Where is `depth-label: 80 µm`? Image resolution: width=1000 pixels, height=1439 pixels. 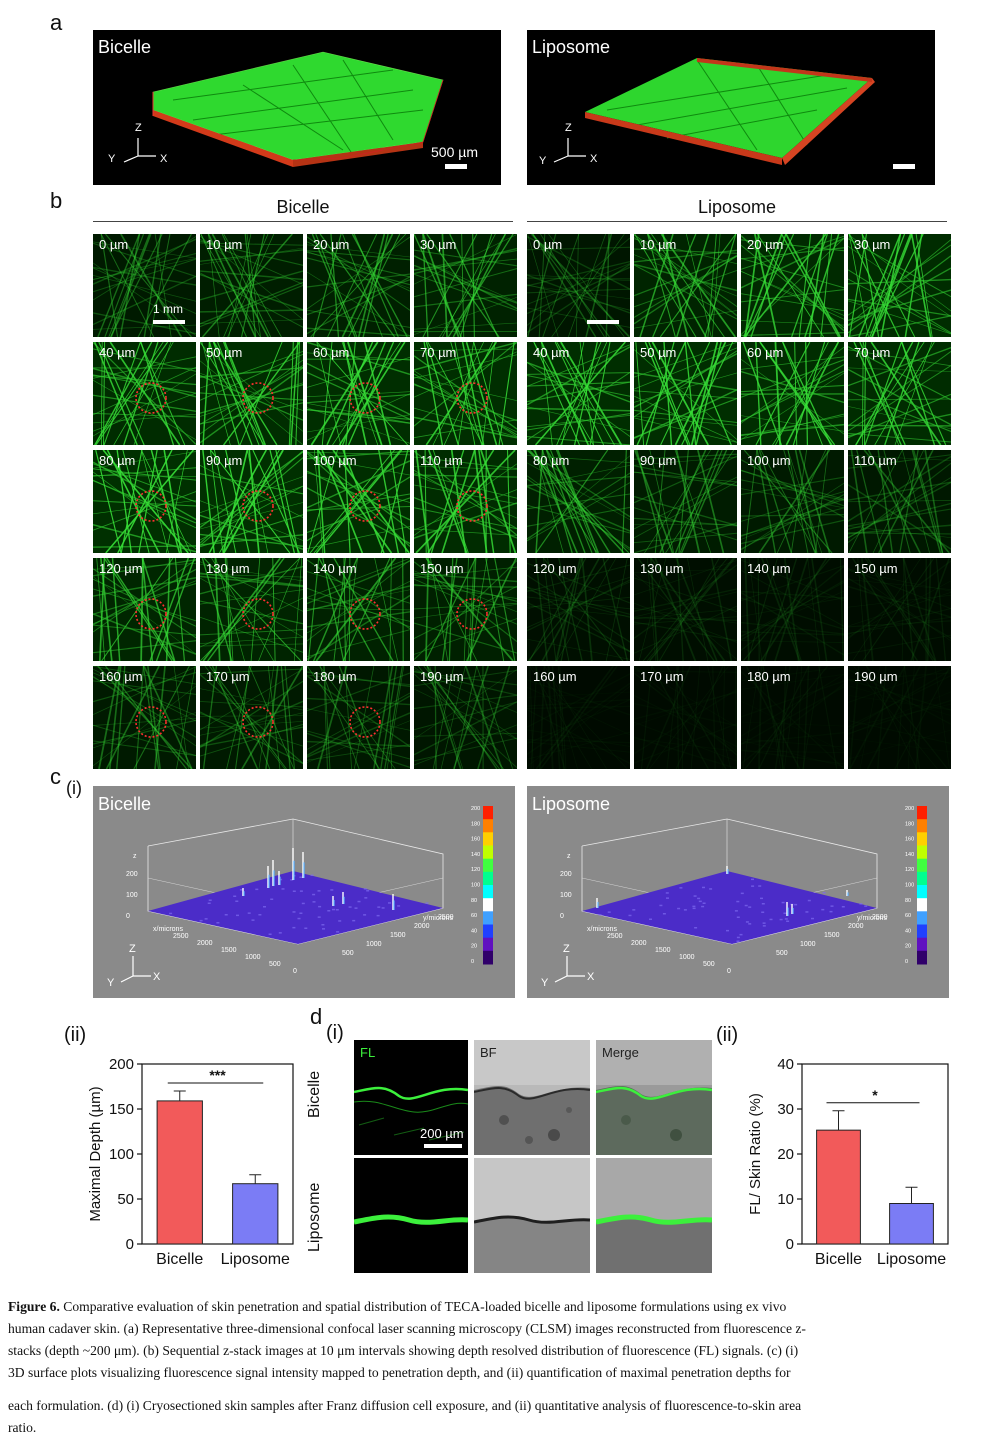 depth-label: 80 µm is located at coordinates (551, 460).